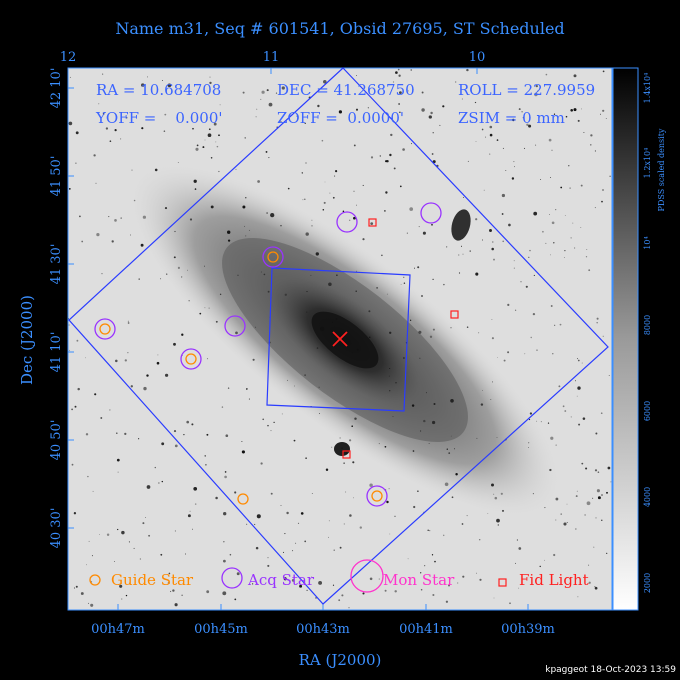 This screenshot has height=680, width=680. I want to click on legend-acq-icon, so click(232, 578).